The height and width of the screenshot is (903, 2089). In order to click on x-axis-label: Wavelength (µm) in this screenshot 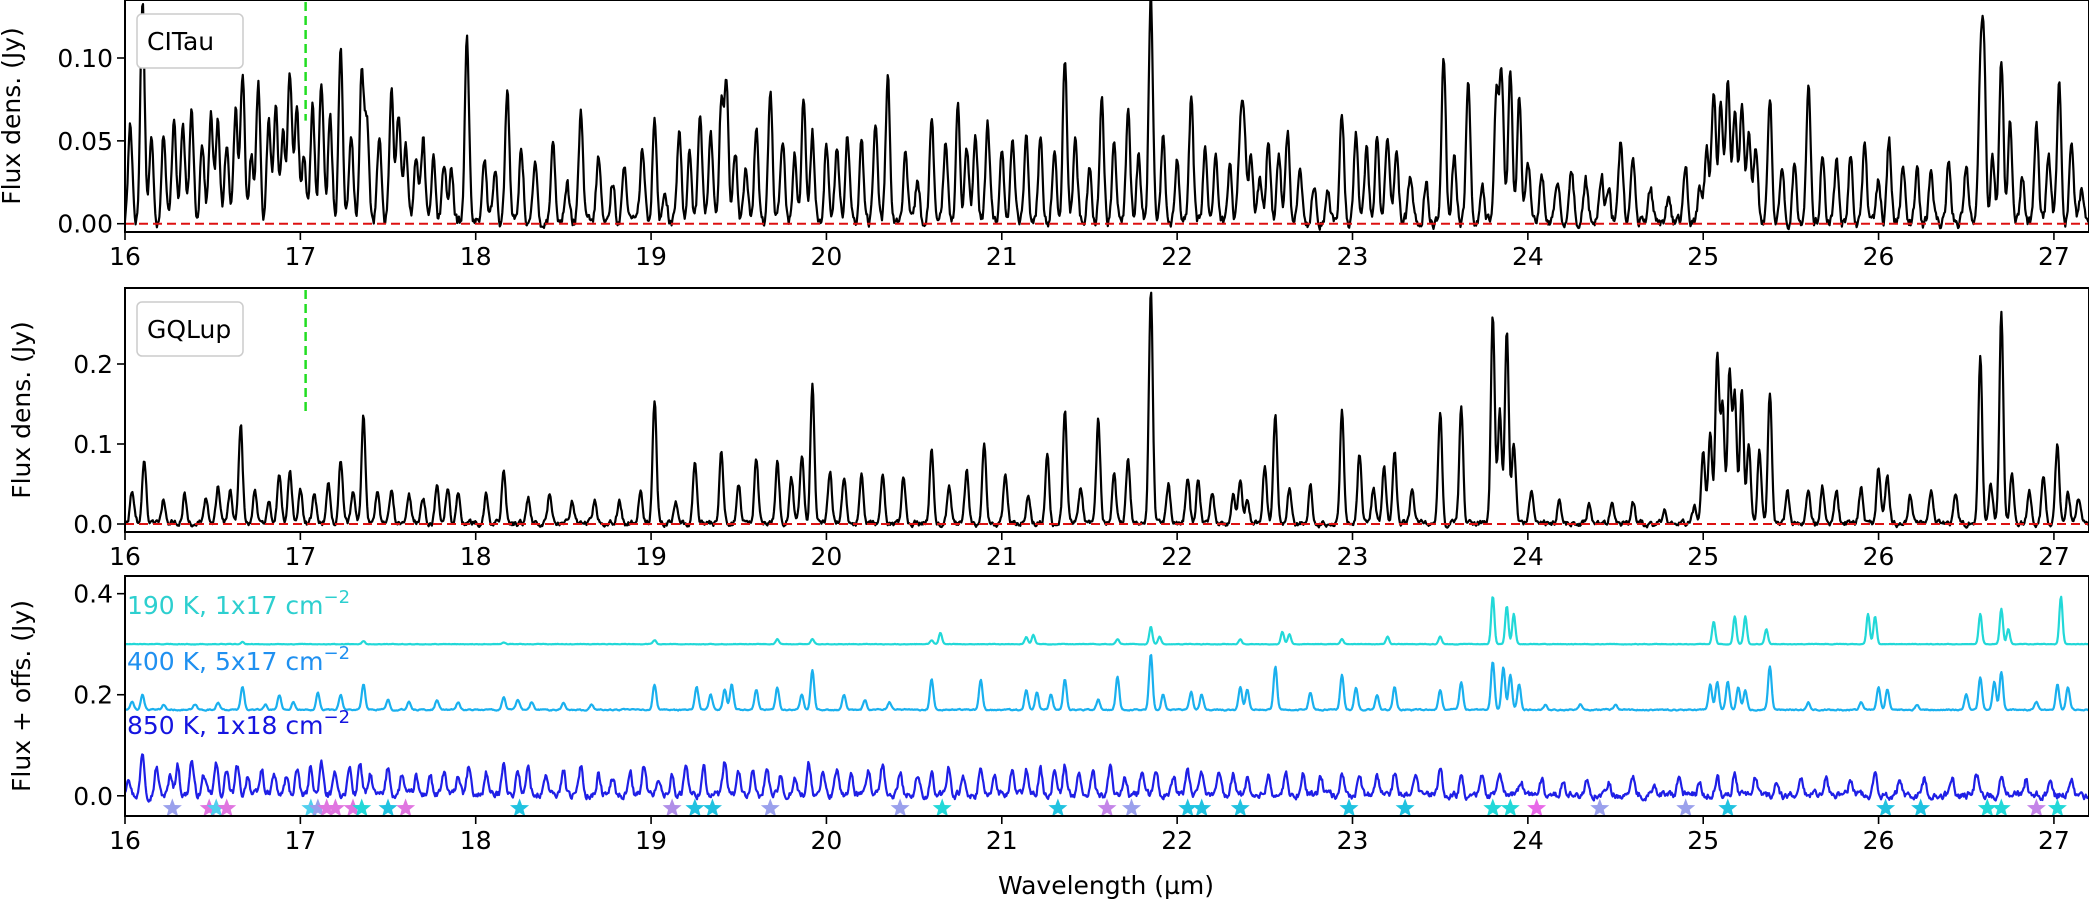, I will do `click(1106, 885)`.